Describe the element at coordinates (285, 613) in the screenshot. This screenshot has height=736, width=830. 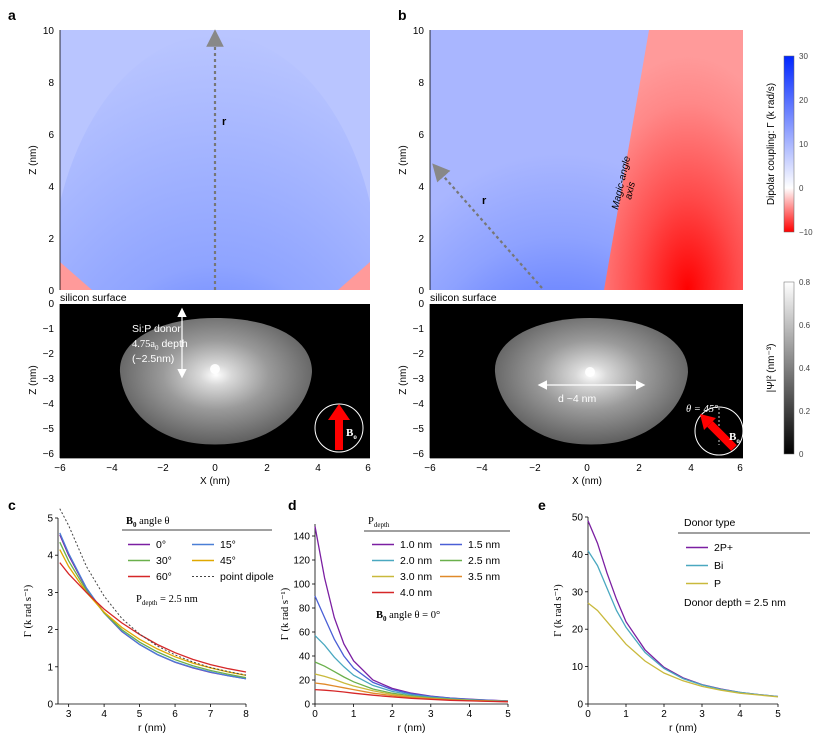
I see `chart-d-y-label: Γ (k rad s⁻¹)` at that location.